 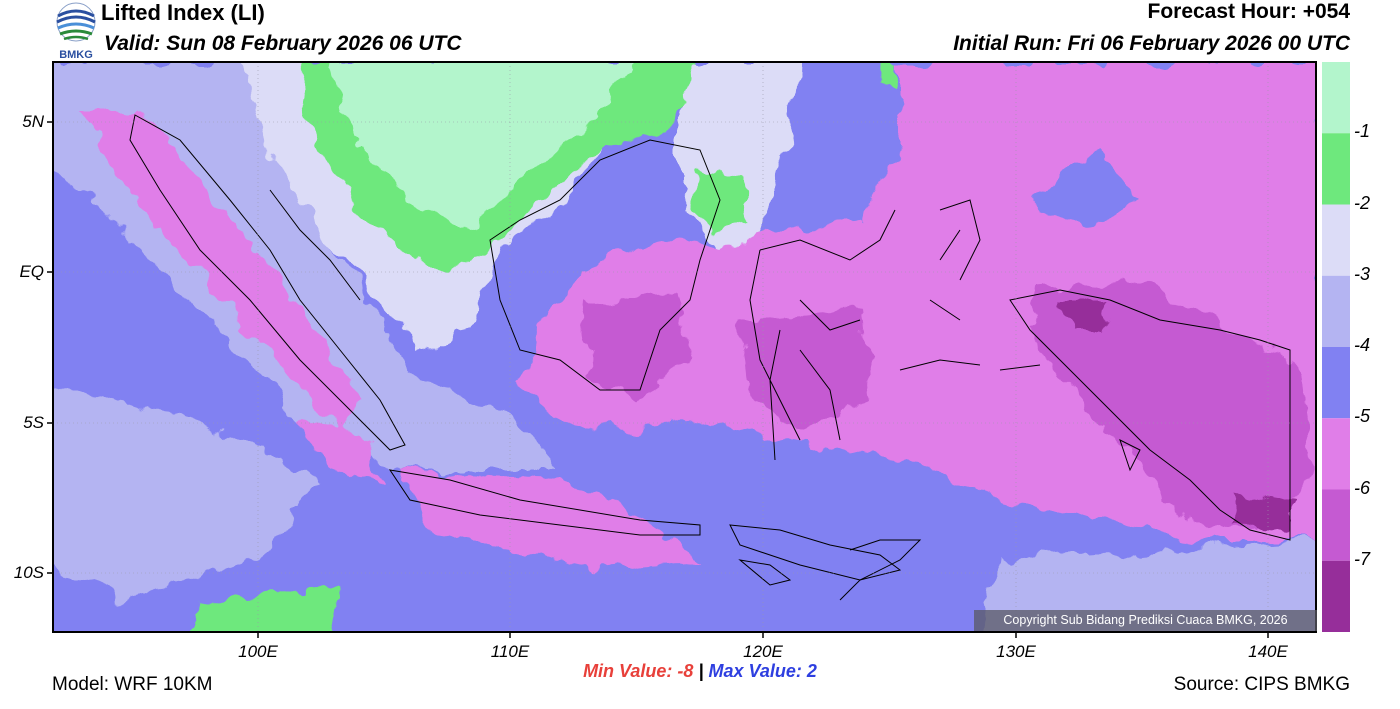 I want to click on y-tick-label: 5S, so click(x=33, y=422).